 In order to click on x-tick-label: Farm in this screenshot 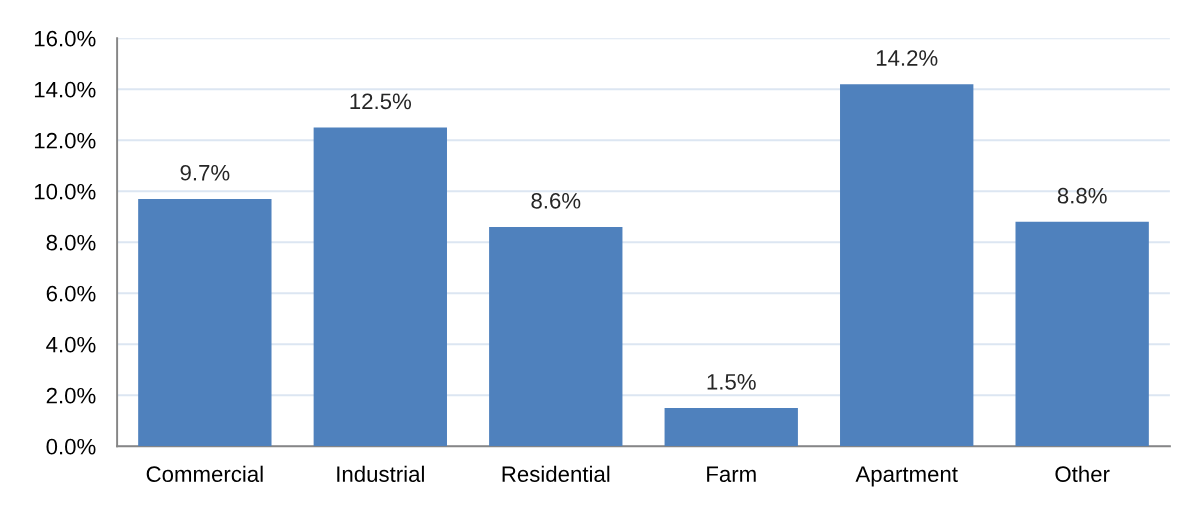, I will do `click(731, 474)`.